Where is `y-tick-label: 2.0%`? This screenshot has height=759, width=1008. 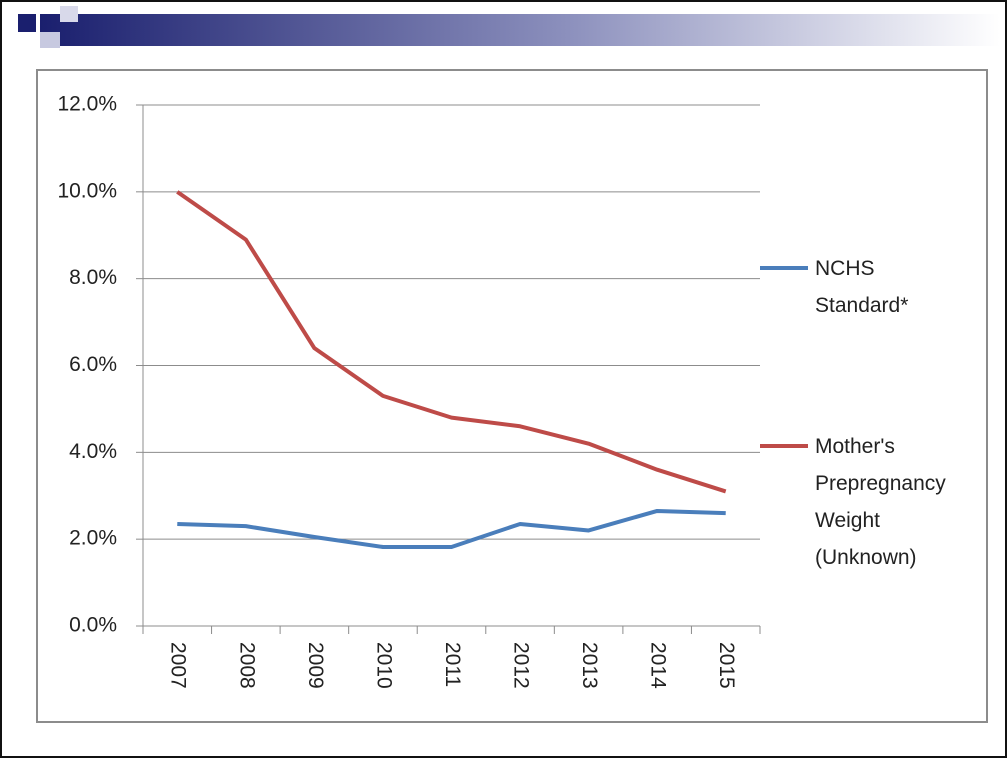
y-tick-label: 2.0% is located at coordinates (93, 538).